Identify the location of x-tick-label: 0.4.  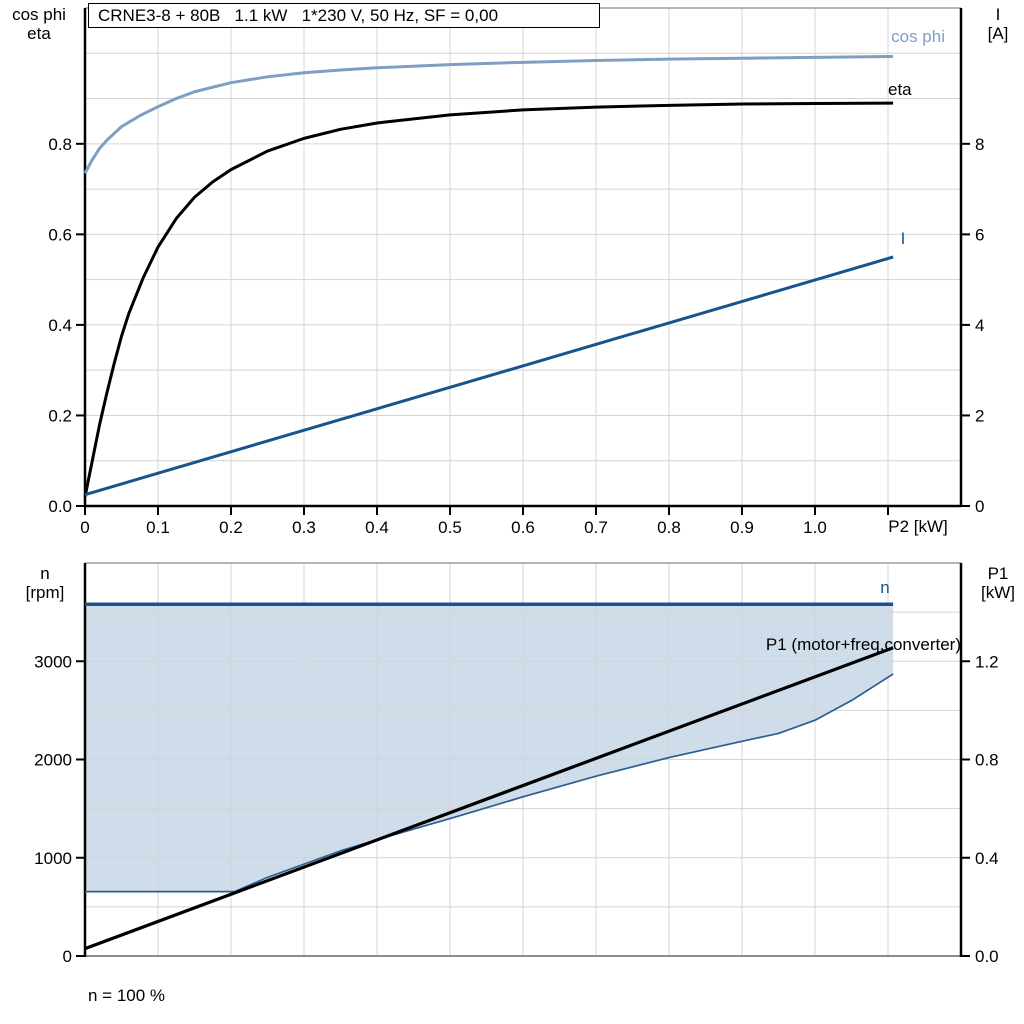
(377, 527).